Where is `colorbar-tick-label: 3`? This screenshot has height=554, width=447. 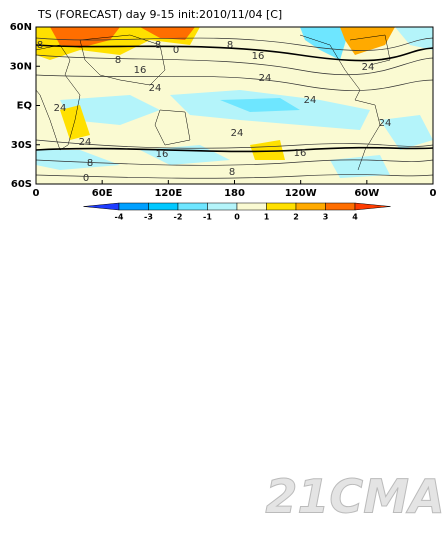
colorbar-tick-label: 3 is located at coordinates (326, 217).